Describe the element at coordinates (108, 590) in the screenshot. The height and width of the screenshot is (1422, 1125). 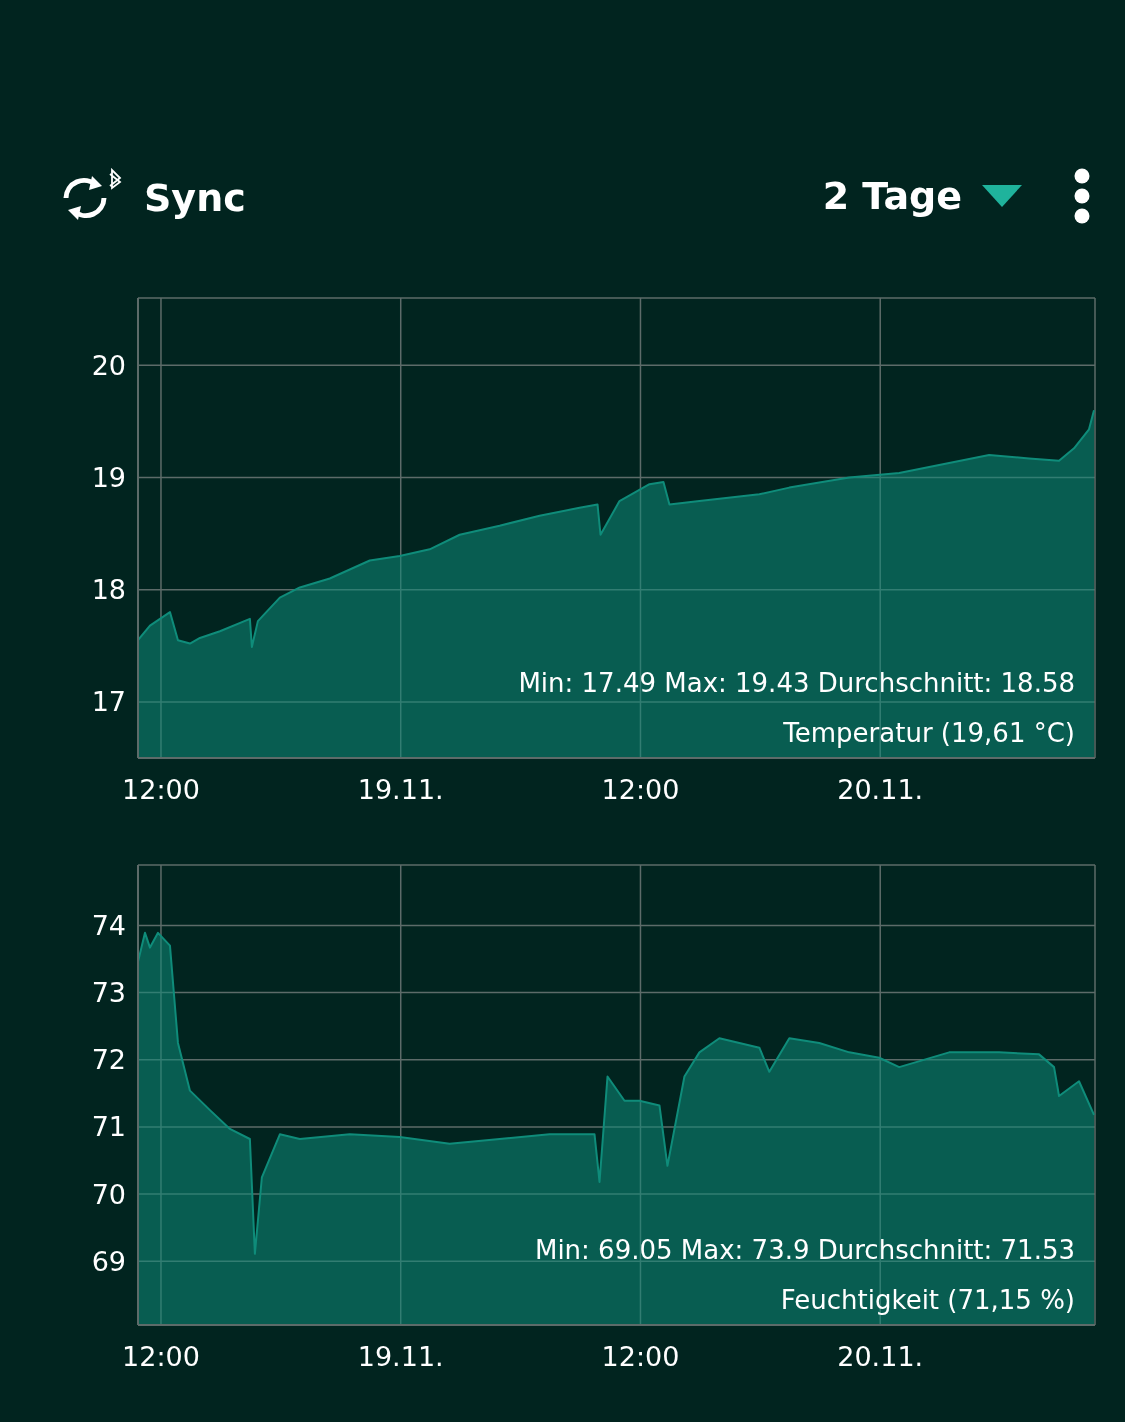
I see `y-tick-label: 18` at that location.